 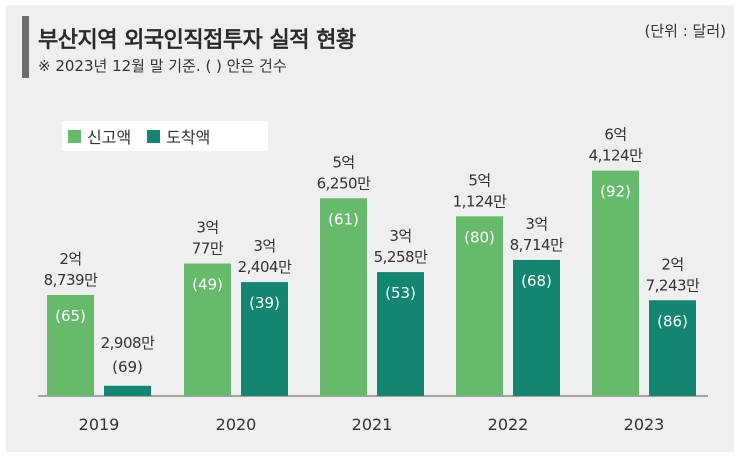 What do you see at coordinates (25, 47) in the screenshot?
I see `title-accent-bar` at bounding box center [25, 47].